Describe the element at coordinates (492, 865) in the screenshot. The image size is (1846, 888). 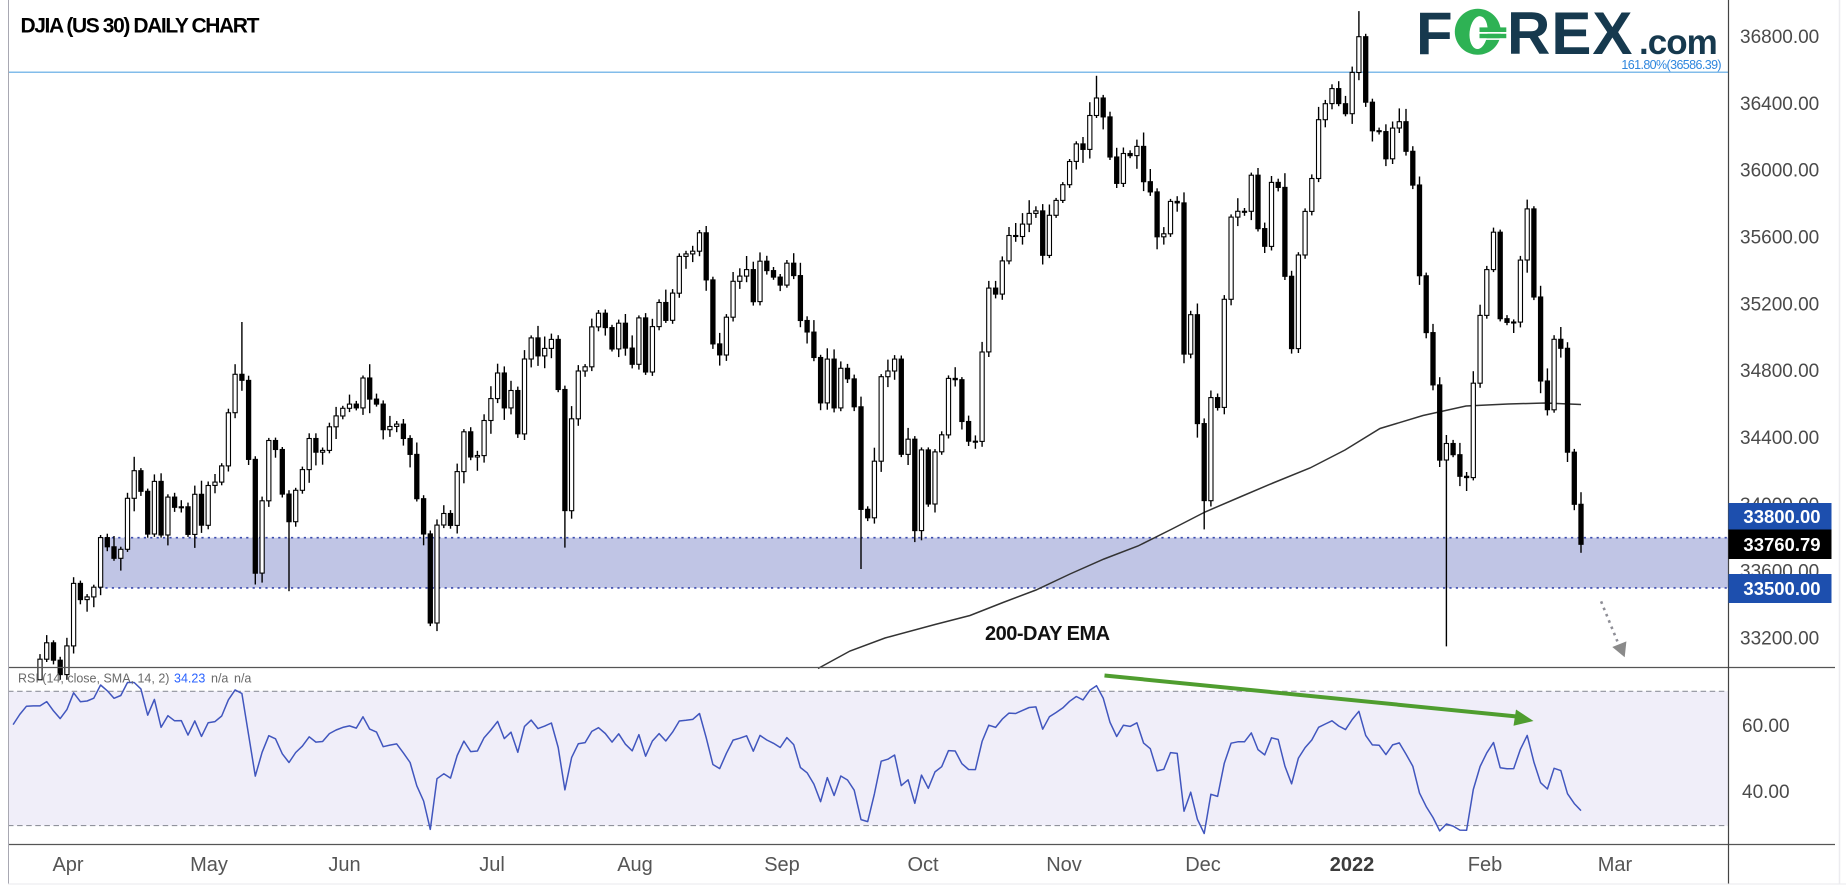
I see `svg-text: Jul` at that location.